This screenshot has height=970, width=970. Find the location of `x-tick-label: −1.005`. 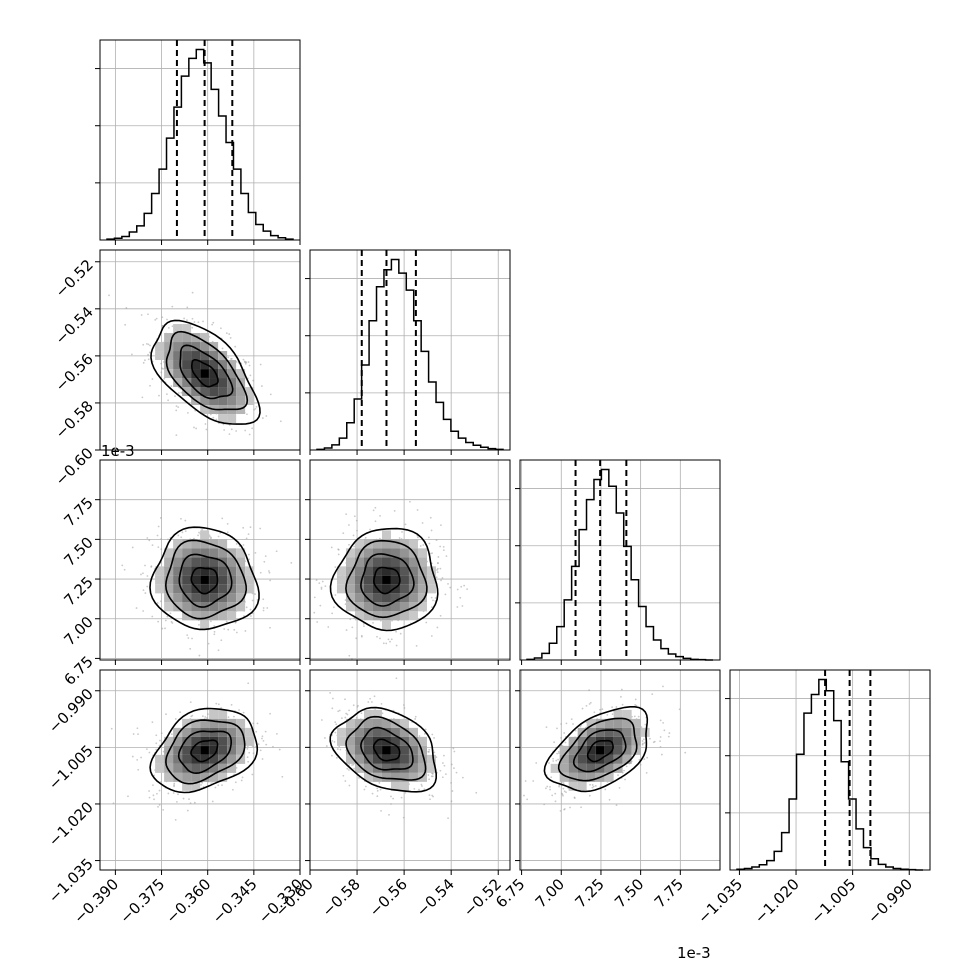

x-tick-label: −1.005 is located at coordinates (833, 901).